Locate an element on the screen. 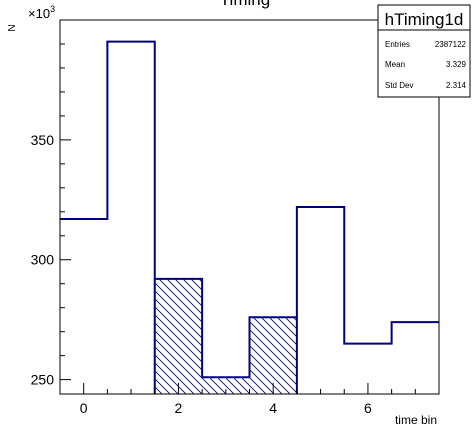  stats-stddev-label: Std Dev is located at coordinates (399, 85).